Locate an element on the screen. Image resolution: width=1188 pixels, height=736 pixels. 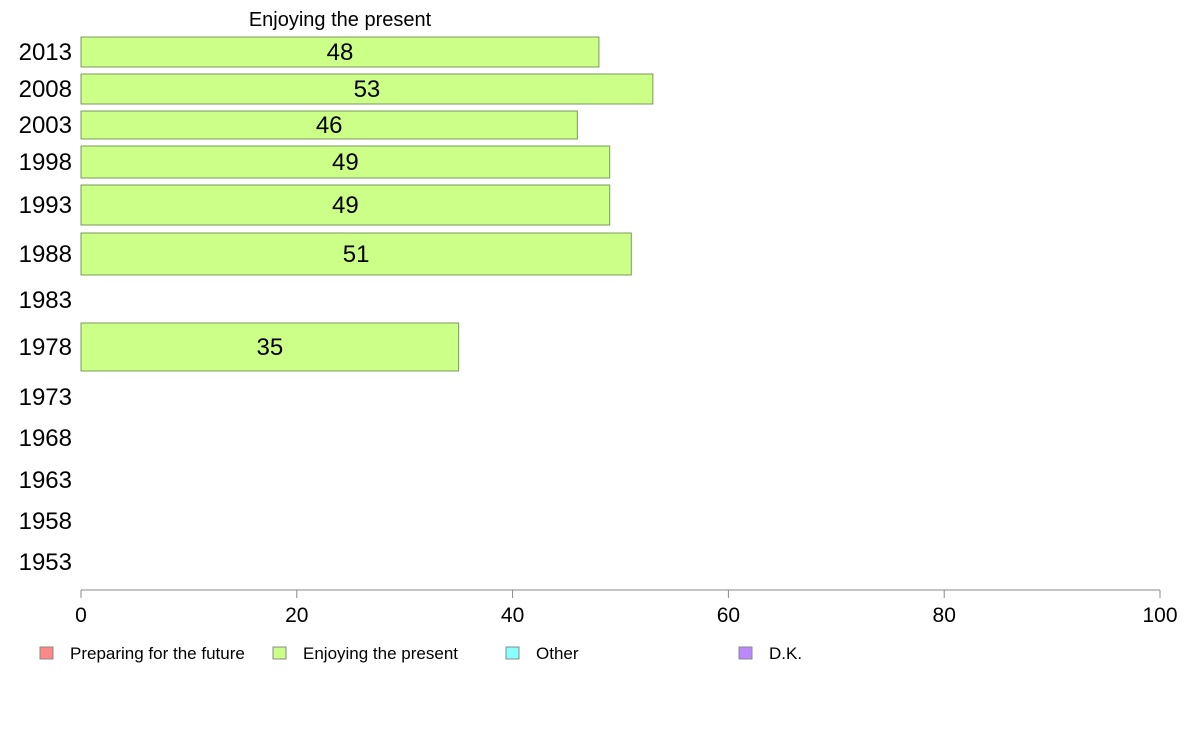
bar-value-label: 46 is located at coordinates (329, 125).